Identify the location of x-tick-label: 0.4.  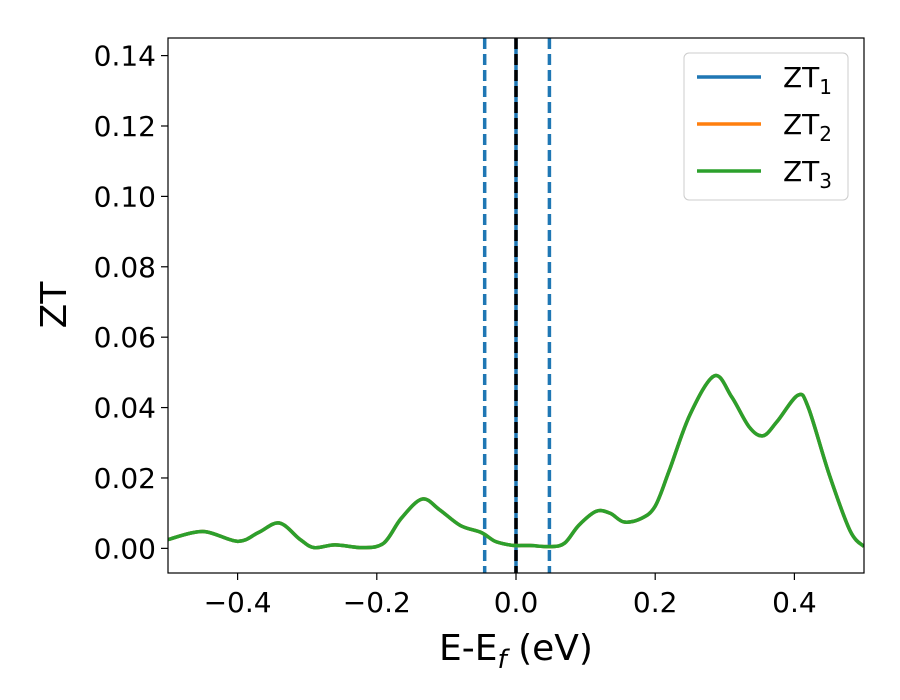
(794, 602).